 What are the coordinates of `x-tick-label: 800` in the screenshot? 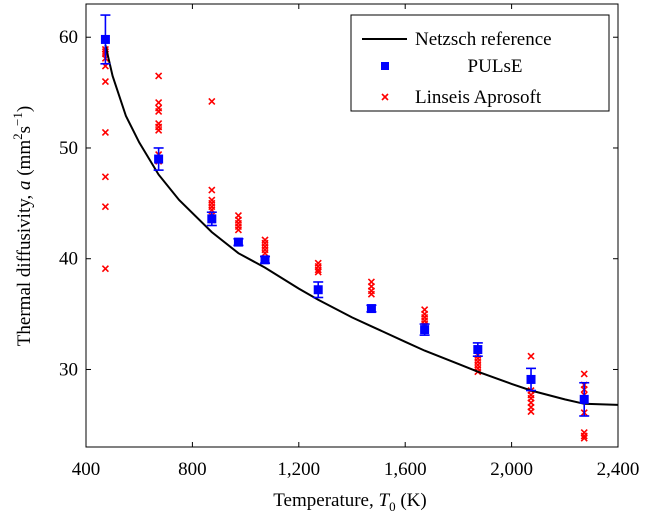 It's located at (192, 469).